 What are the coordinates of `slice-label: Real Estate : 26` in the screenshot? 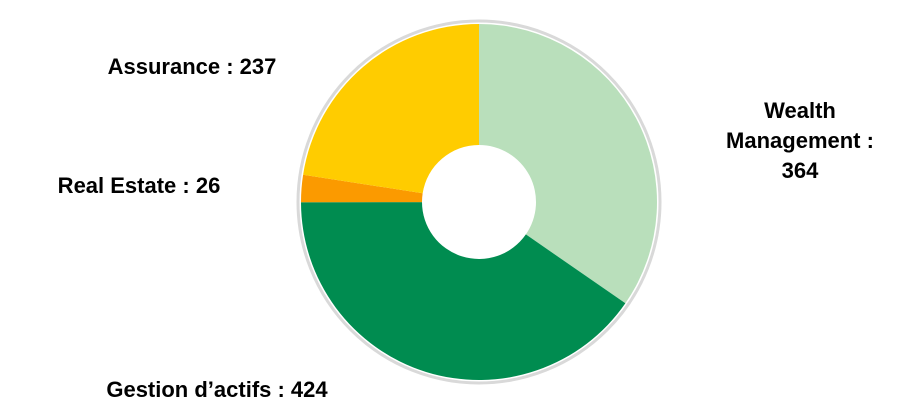 It's located at (139, 185).